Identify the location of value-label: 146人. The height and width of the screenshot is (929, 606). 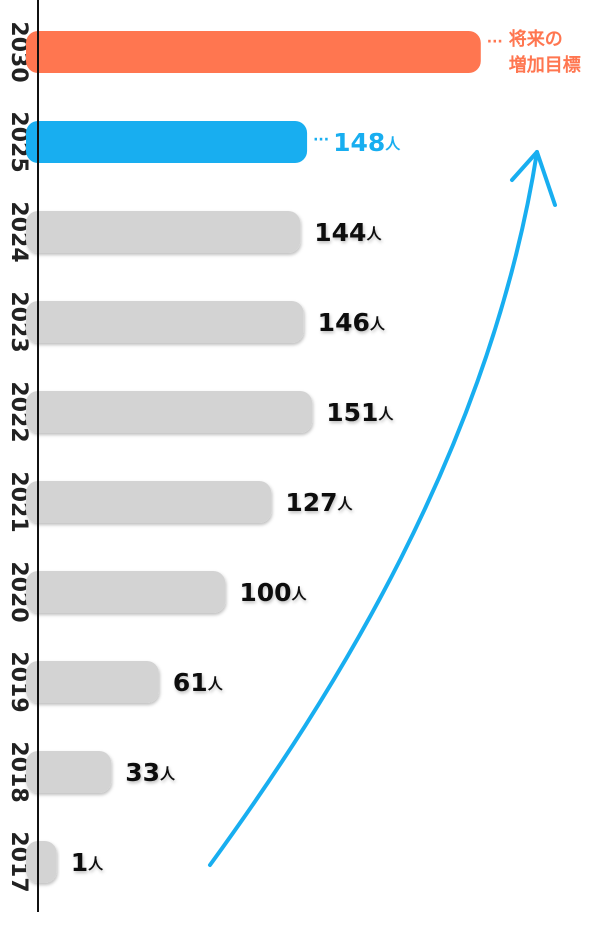
(352, 322).